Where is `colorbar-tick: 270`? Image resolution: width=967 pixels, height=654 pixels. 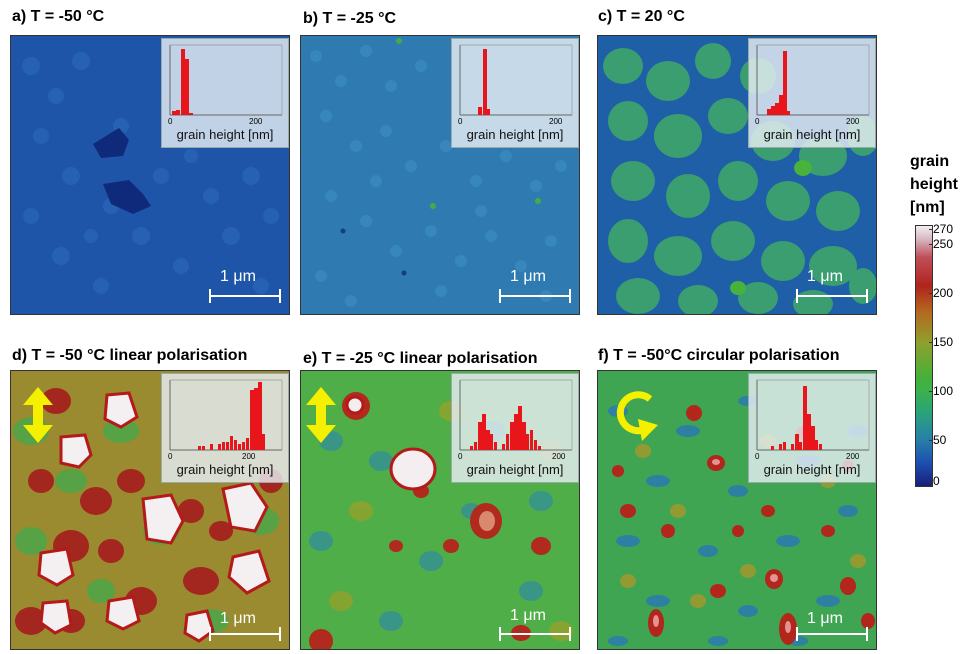
colorbar-tick: 270 is located at coordinates (941, 229).